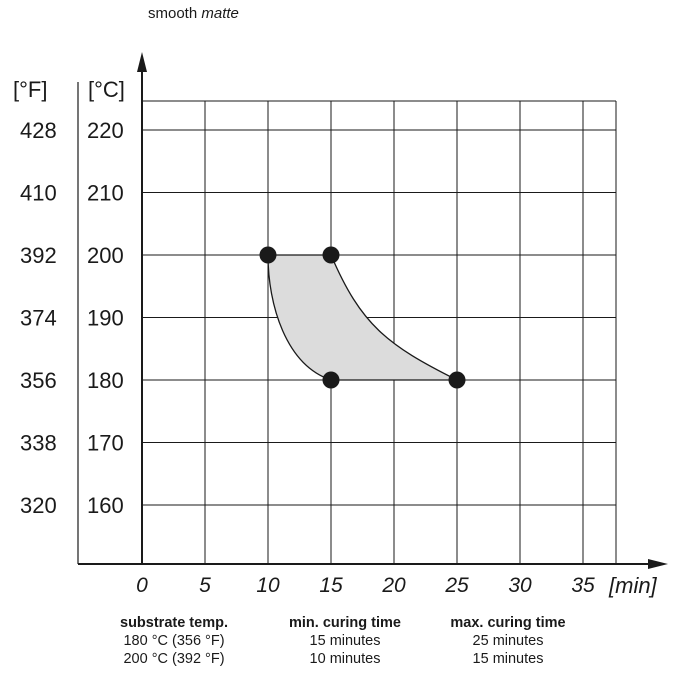 The height and width of the screenshot is (676, 678). I want to click on y-tick-fahrenheit: 356, so click(38, 380).